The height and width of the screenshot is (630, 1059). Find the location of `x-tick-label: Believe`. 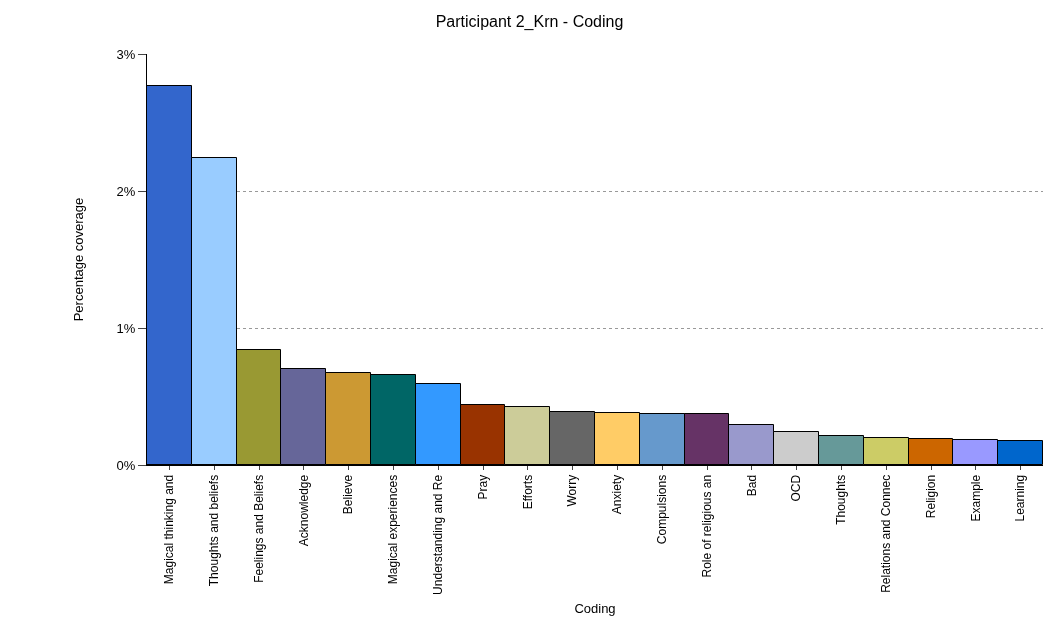

x-tick-label: Believe is located at coordinates (348, 494).